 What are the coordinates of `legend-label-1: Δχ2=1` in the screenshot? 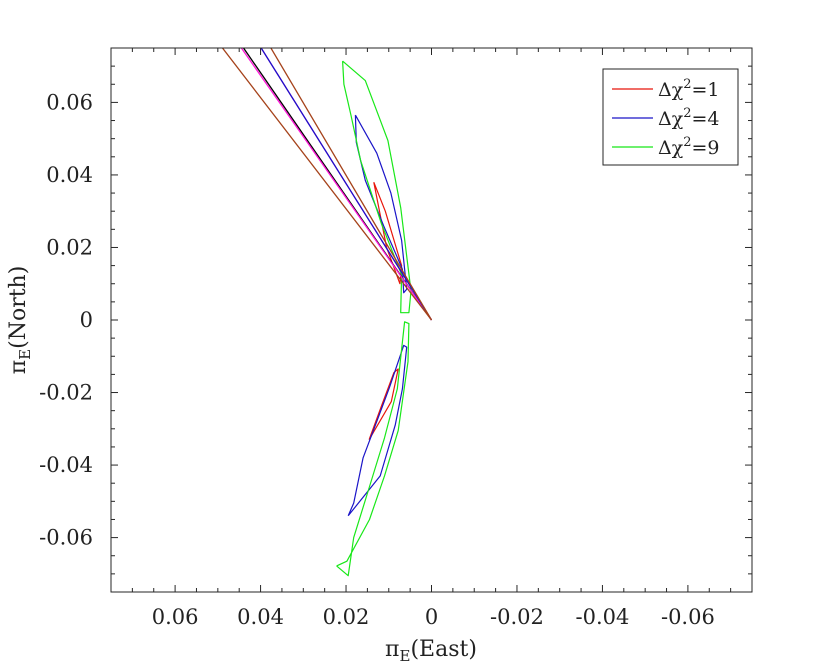 It's located at (689, 89).